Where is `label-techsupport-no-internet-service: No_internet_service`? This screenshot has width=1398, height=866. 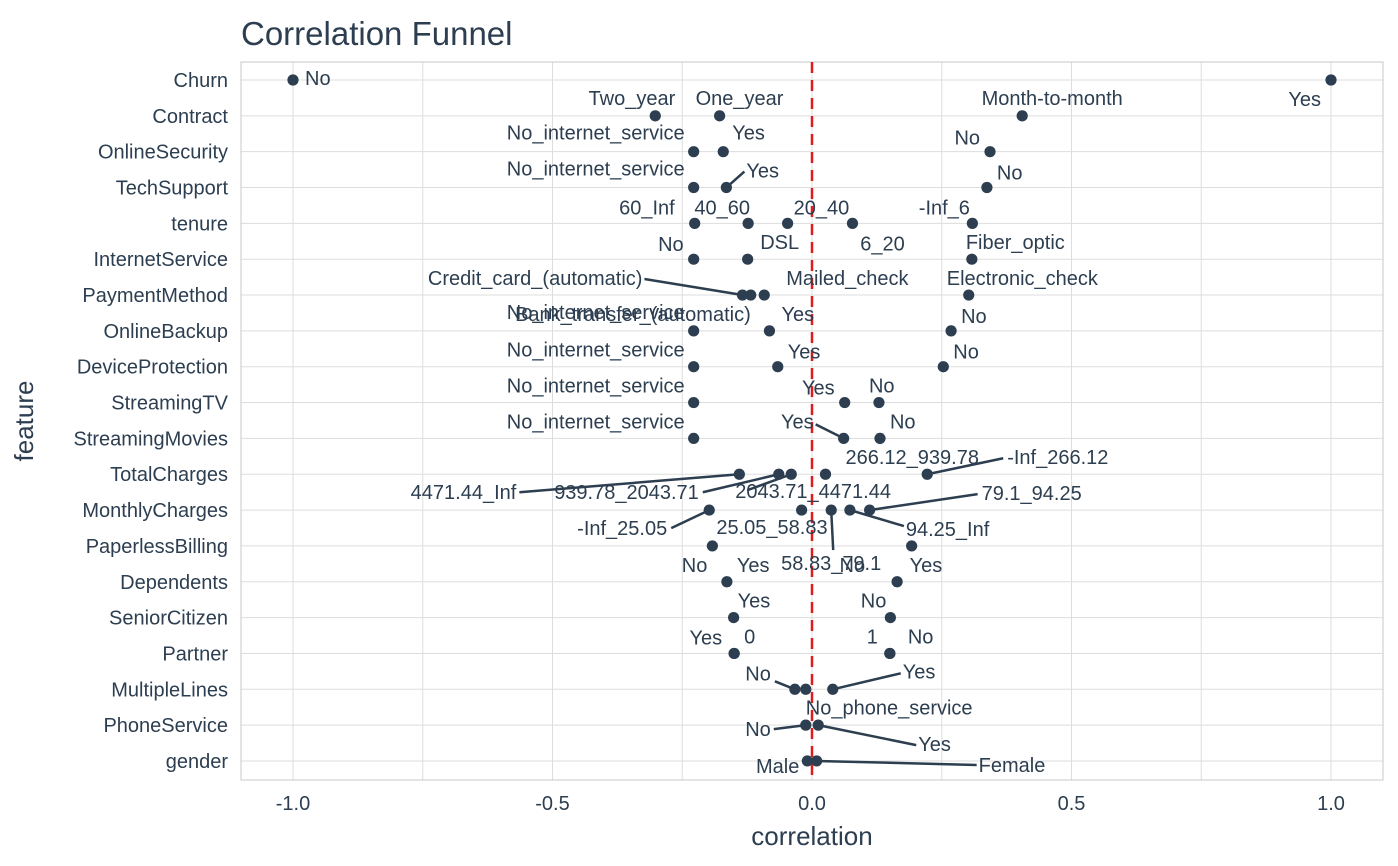
label-techsupport-no-internet-service: No_internet_service is located at coordinates (596, 170).